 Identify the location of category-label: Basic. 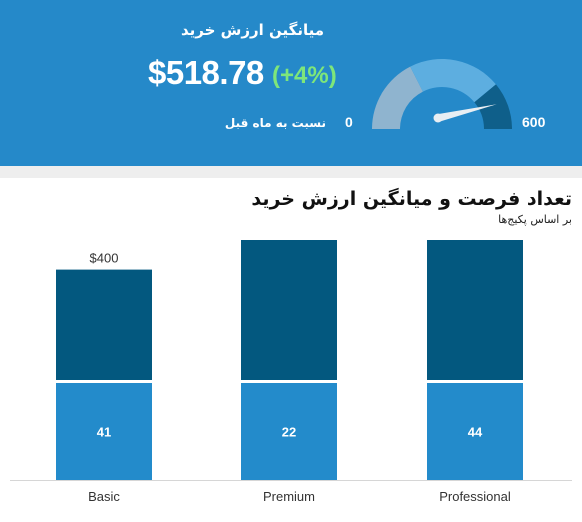
(104, 496).